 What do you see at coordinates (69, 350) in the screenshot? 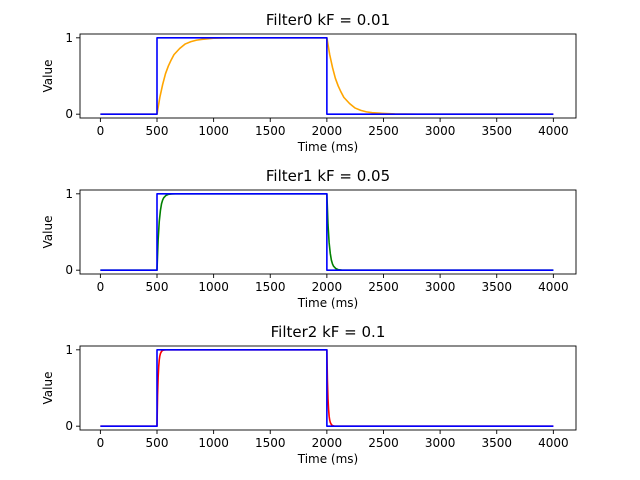
I see `y-tick-label-2: 1` at bounding box center [69, 350].